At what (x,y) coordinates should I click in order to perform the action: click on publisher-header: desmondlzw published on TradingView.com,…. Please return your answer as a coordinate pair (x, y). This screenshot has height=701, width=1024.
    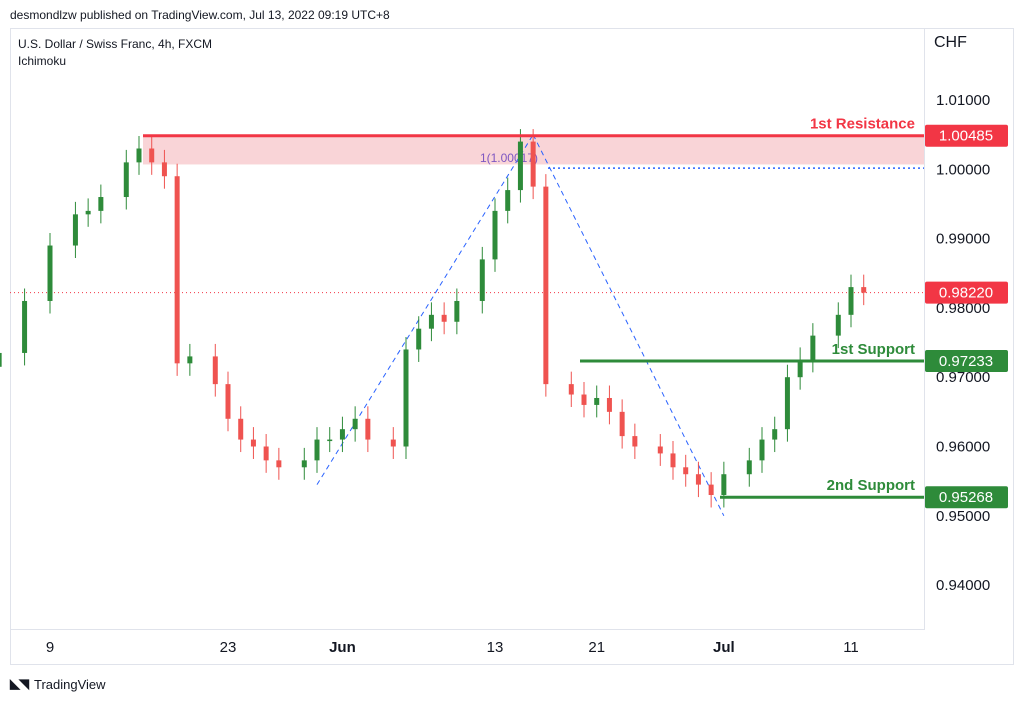
    Looking at the image, I should click on (200, 15).